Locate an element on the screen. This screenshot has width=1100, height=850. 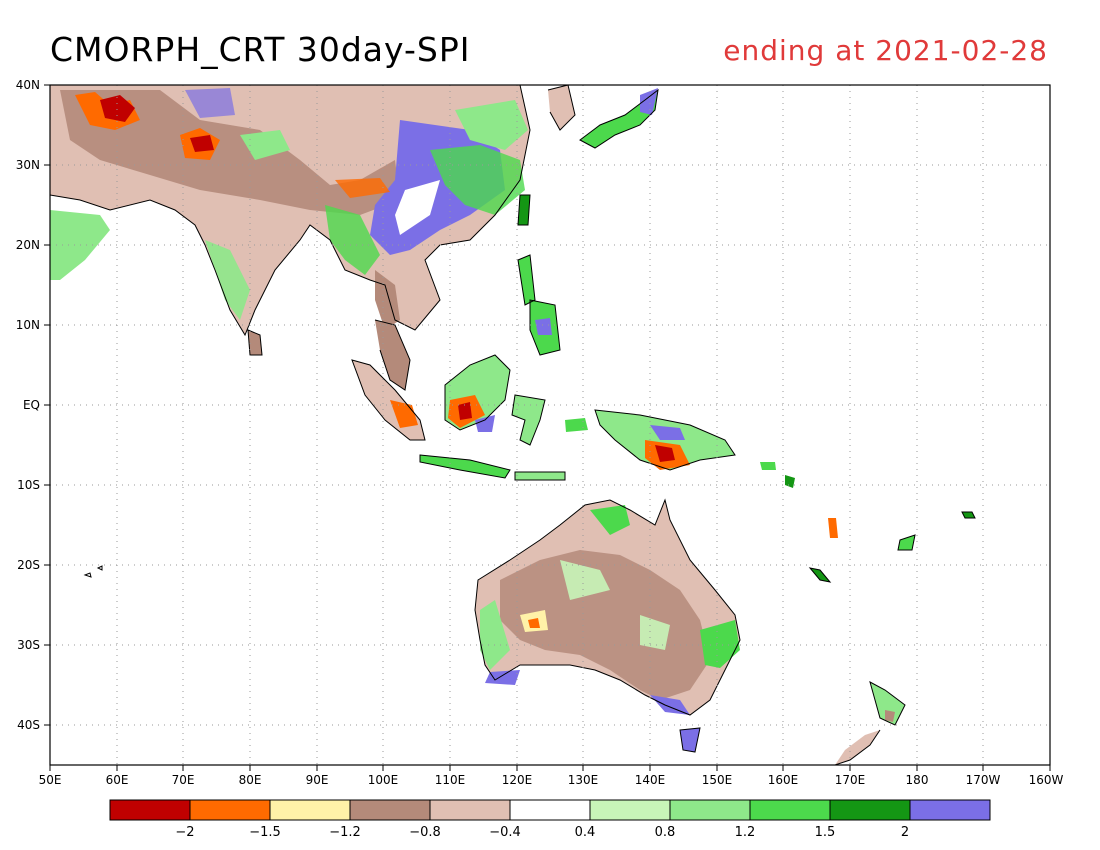
lon-tick-label: 150E is located at coordinates (717, 780).